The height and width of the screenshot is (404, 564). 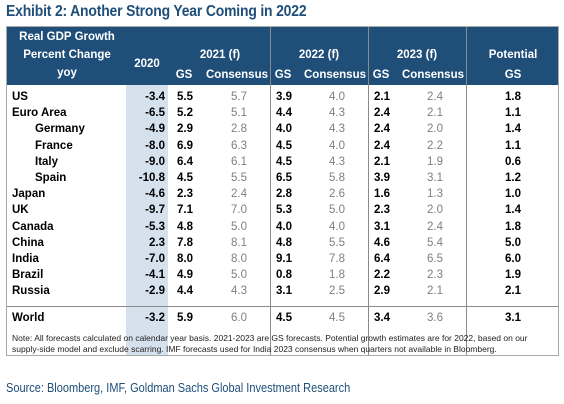 What do you see at coordinates (270, 191) in the screenshot?
I see `divider-2021-2022` at bounding box center [270, 191].